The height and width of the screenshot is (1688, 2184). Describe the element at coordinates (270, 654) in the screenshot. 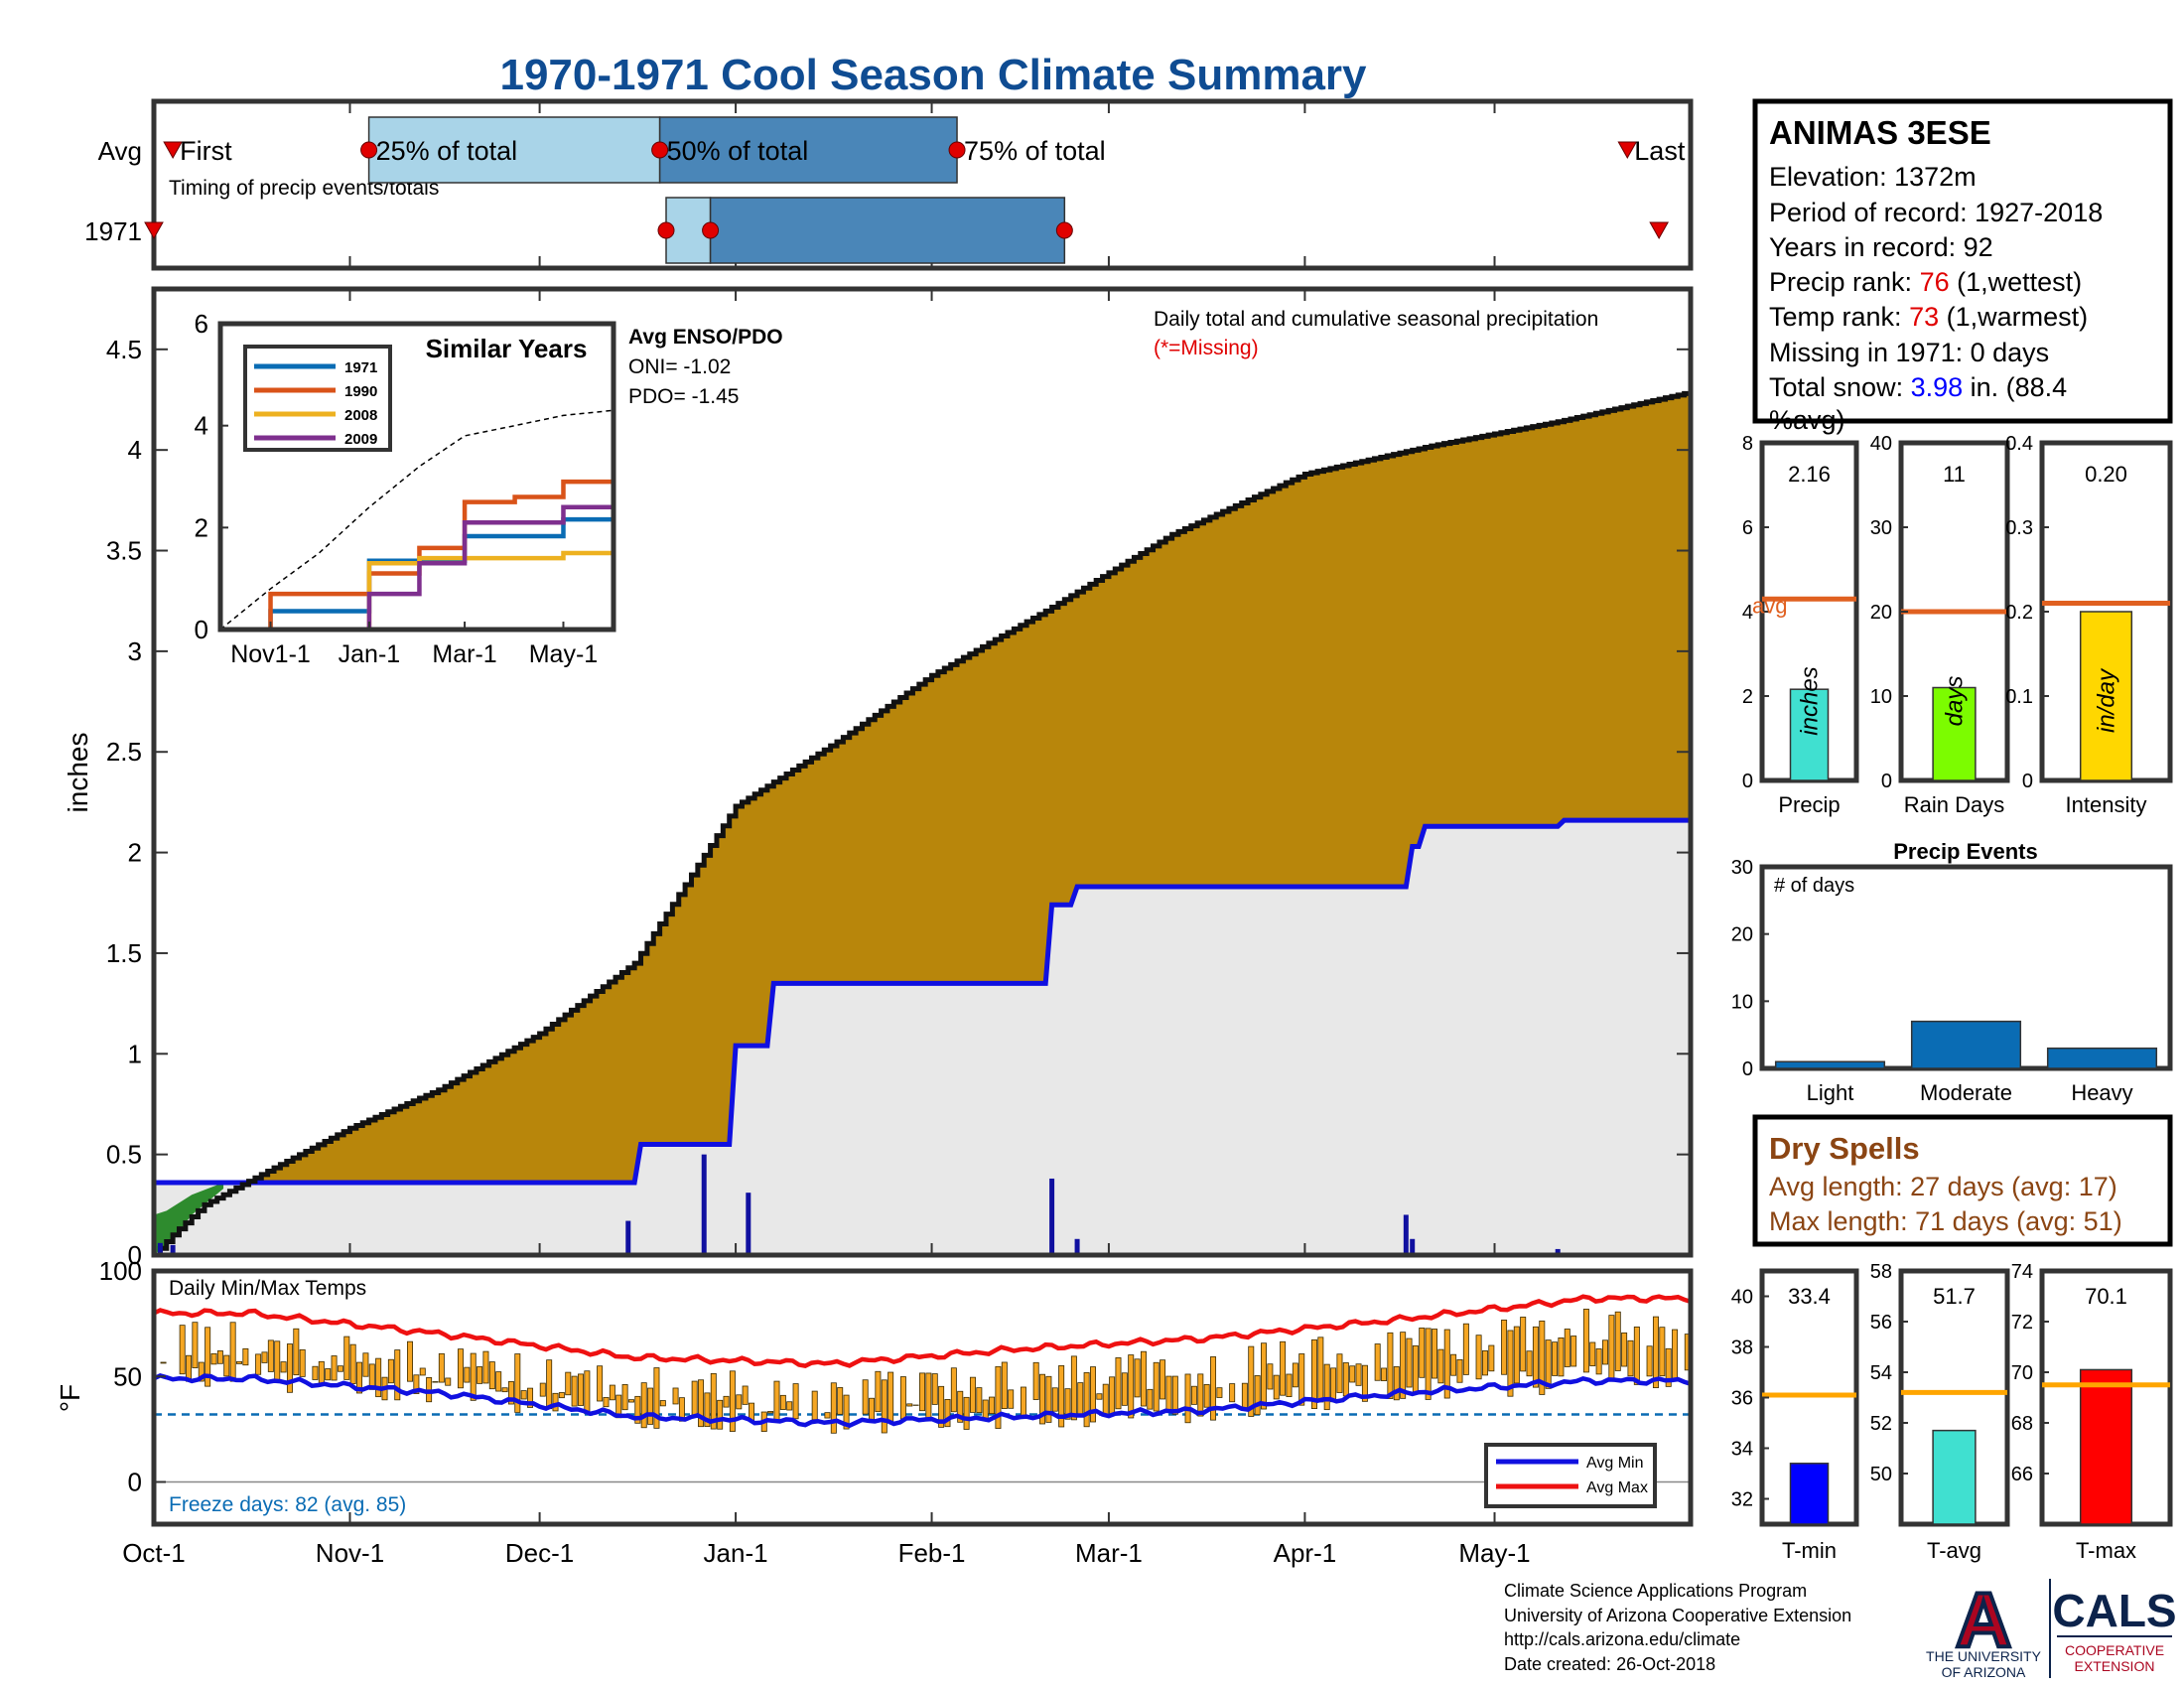

I see `inset-x-tick-label: Nov1-1` at that location.